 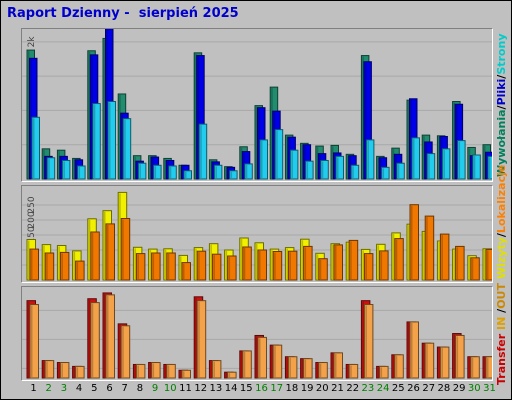 I want to click on day-label: 10, so click(x=170, y=388).